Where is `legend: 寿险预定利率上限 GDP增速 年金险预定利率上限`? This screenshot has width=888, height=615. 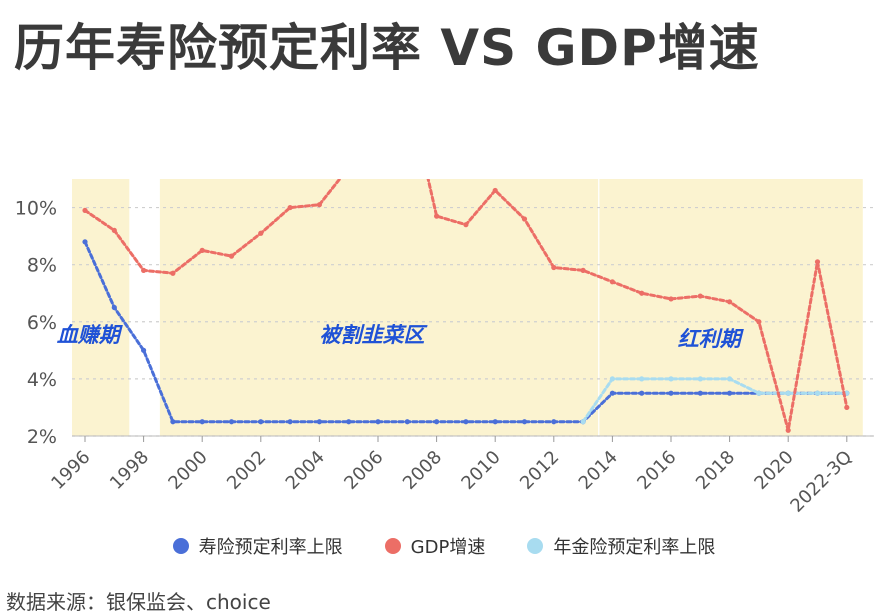
legend: 寿险预定利率上限 GDP增速 年金险预定利率上限 is located at coordinates (444, 546).